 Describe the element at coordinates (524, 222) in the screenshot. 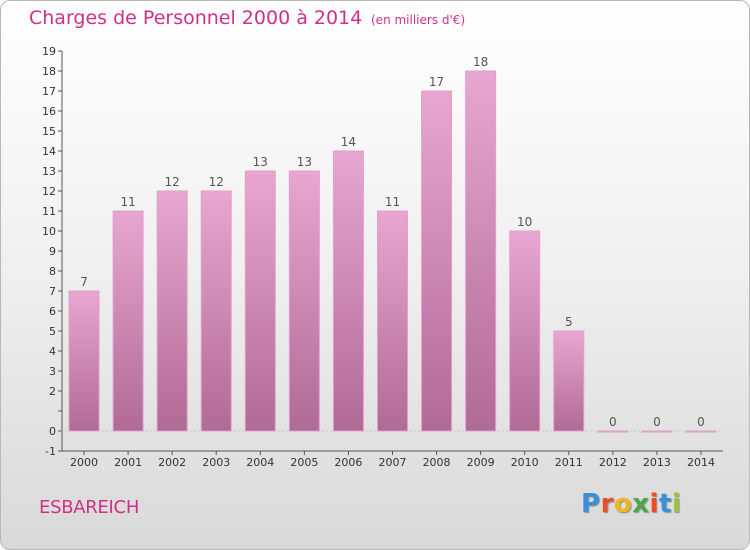

I see `data-label-2010: 10` at that location.